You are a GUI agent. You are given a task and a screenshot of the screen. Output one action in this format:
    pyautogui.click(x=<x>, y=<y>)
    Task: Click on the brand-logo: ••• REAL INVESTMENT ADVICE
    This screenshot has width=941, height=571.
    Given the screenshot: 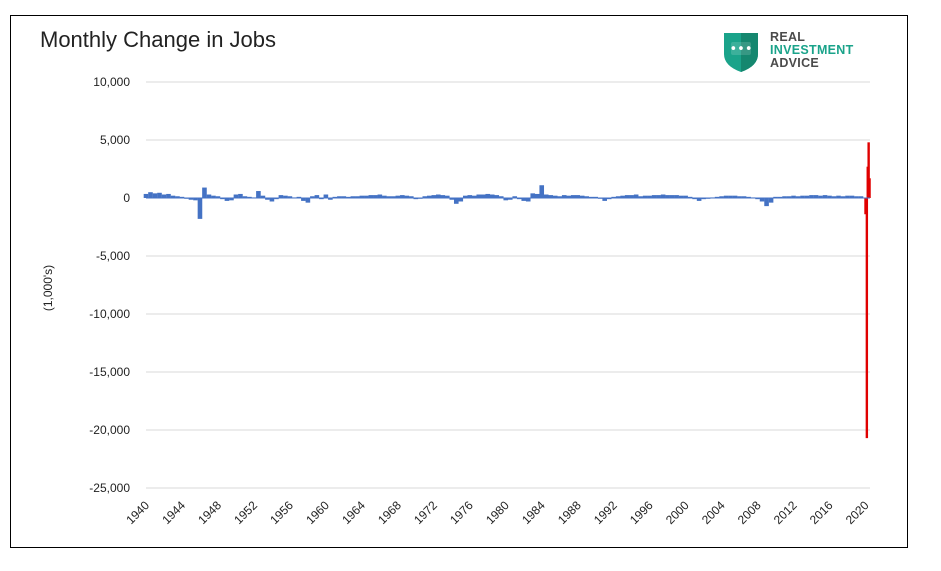 What is the action you would take?
    pyautogui.click(x=802, y=53)
    